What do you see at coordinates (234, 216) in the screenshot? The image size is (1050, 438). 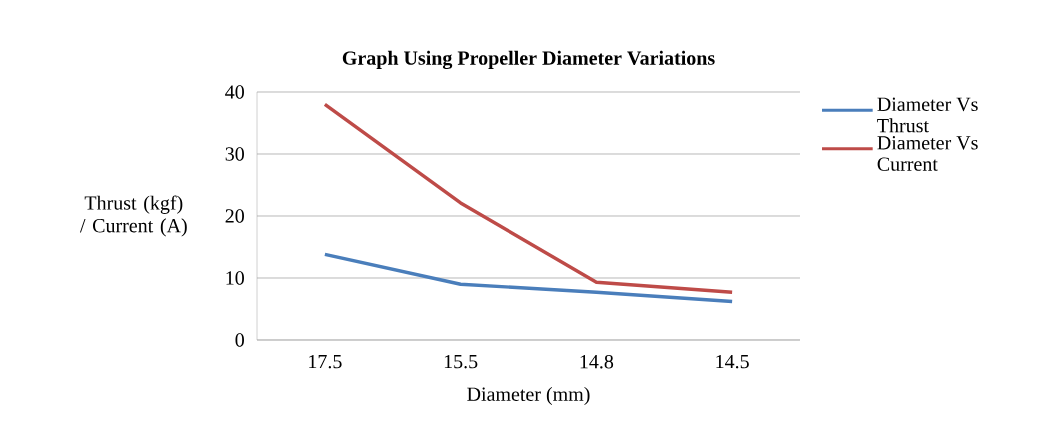 I see `y-tick-label: 20` at bounding box center [234, 216].